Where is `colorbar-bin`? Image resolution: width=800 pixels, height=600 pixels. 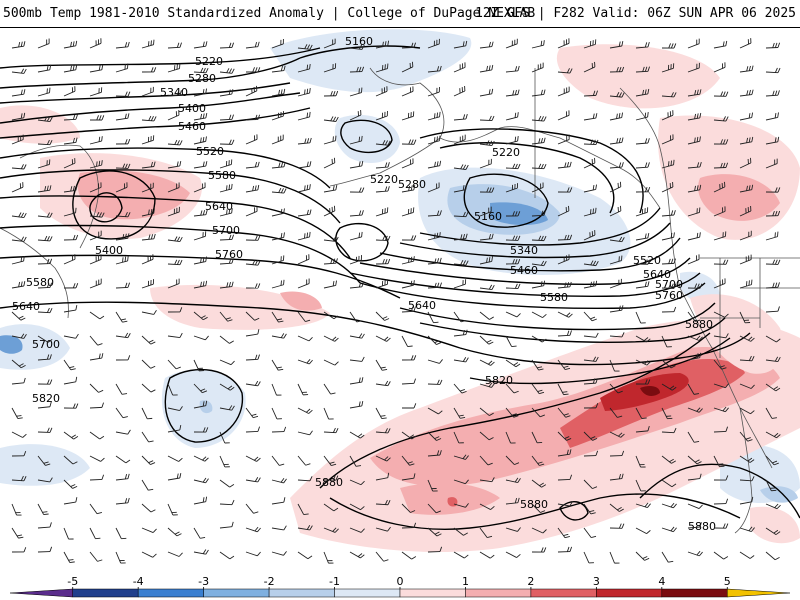
colorbar-bin is located at coordinates (367, 593).